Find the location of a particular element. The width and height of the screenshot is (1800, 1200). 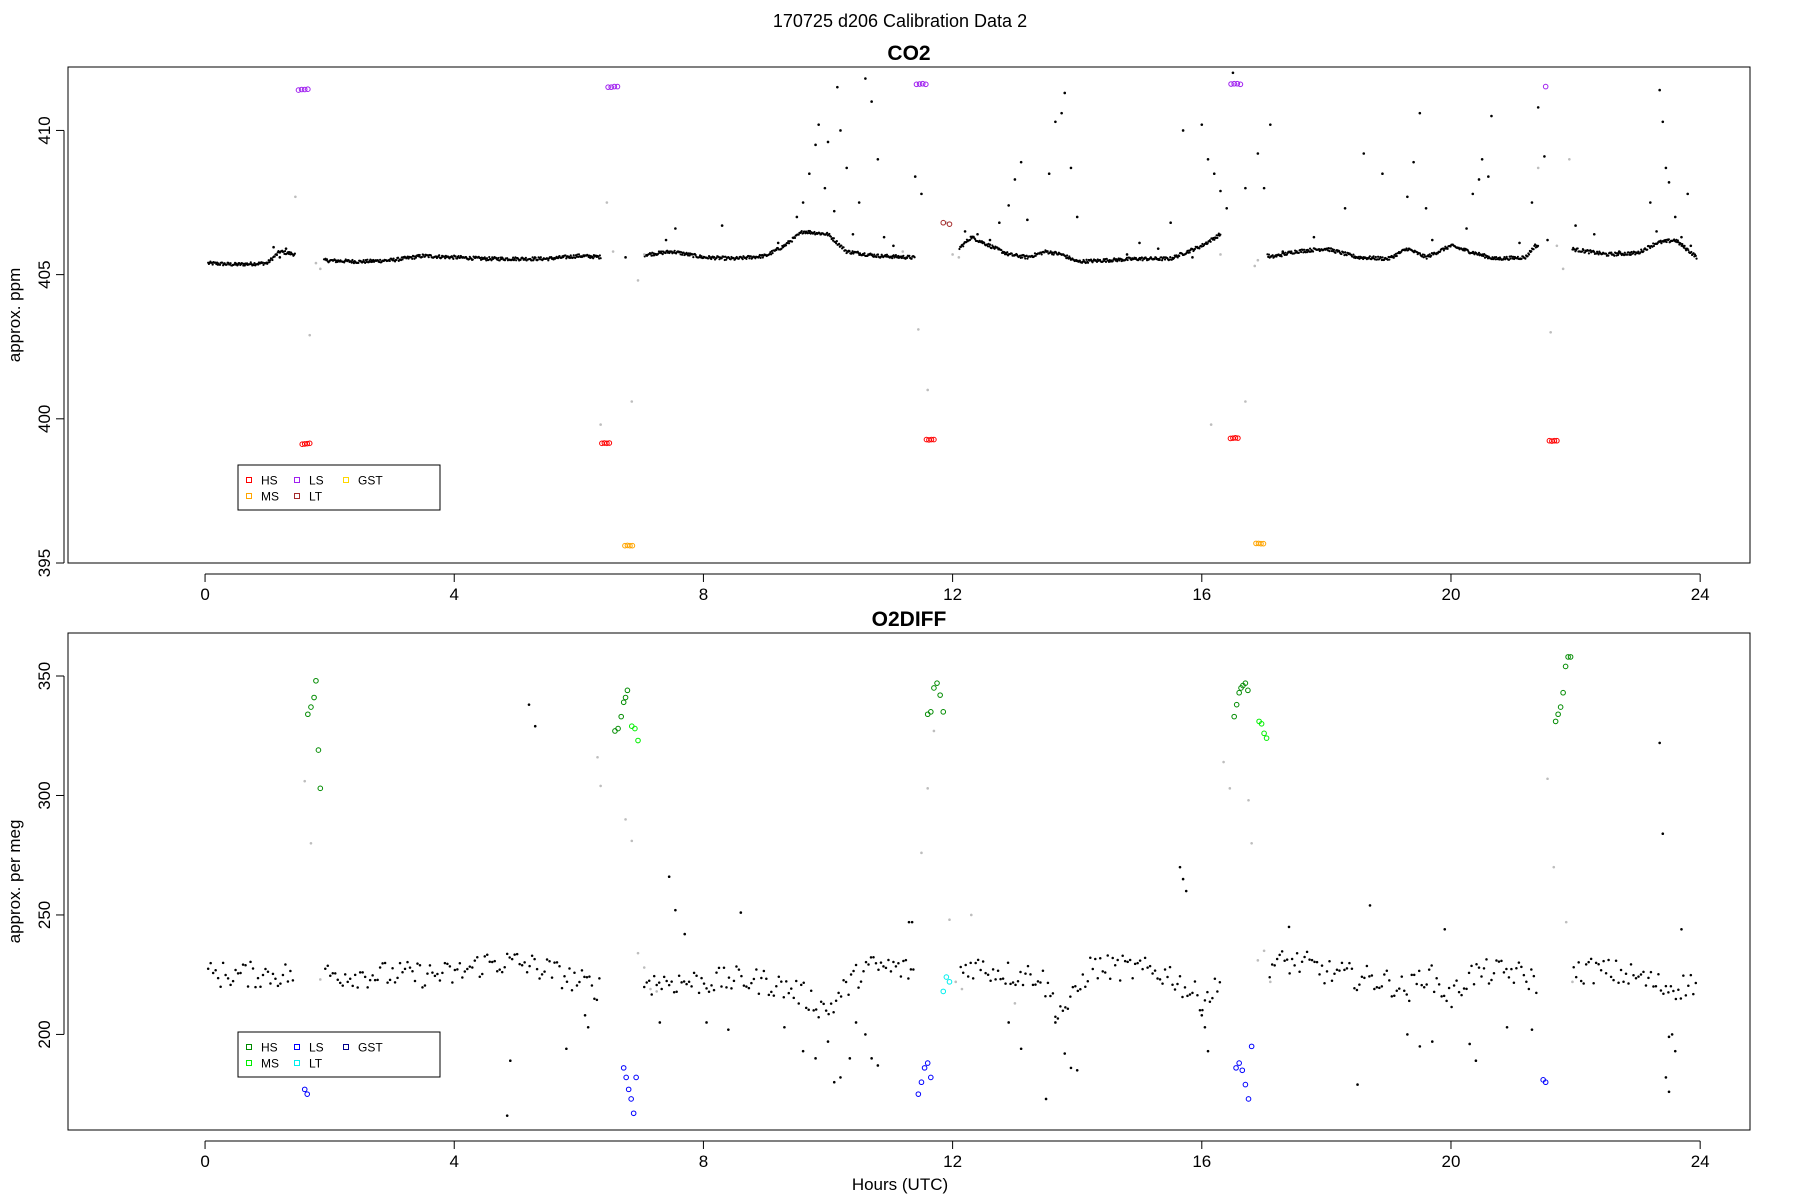

panel-co2-legend-swatch-ls is located at coordinates (297, 480).